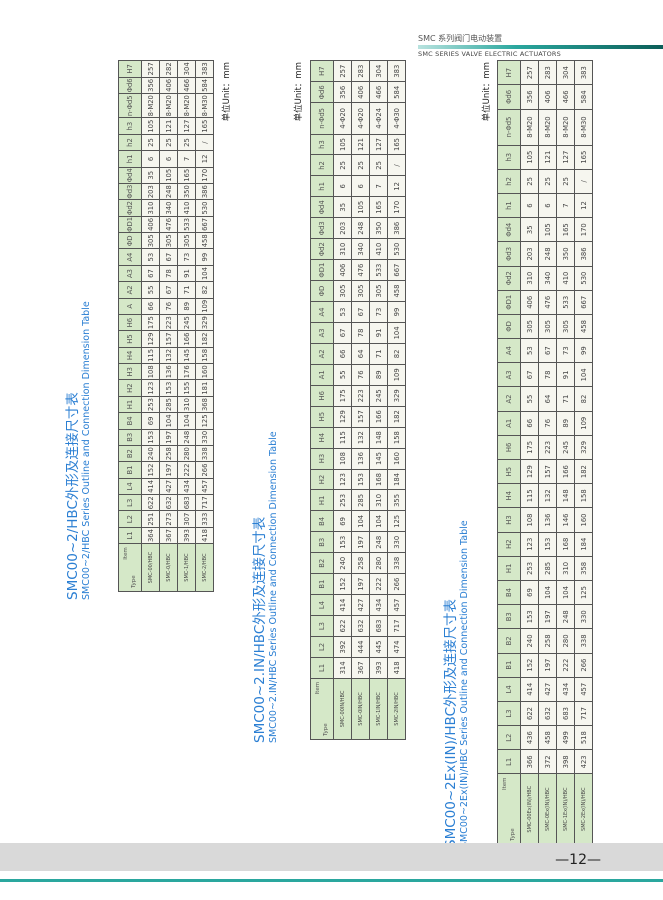 This screenshot has height=900, width=663. Describe the element at coordinates (322, 354) in the screenshot. I see `column-header: A2` at that location.